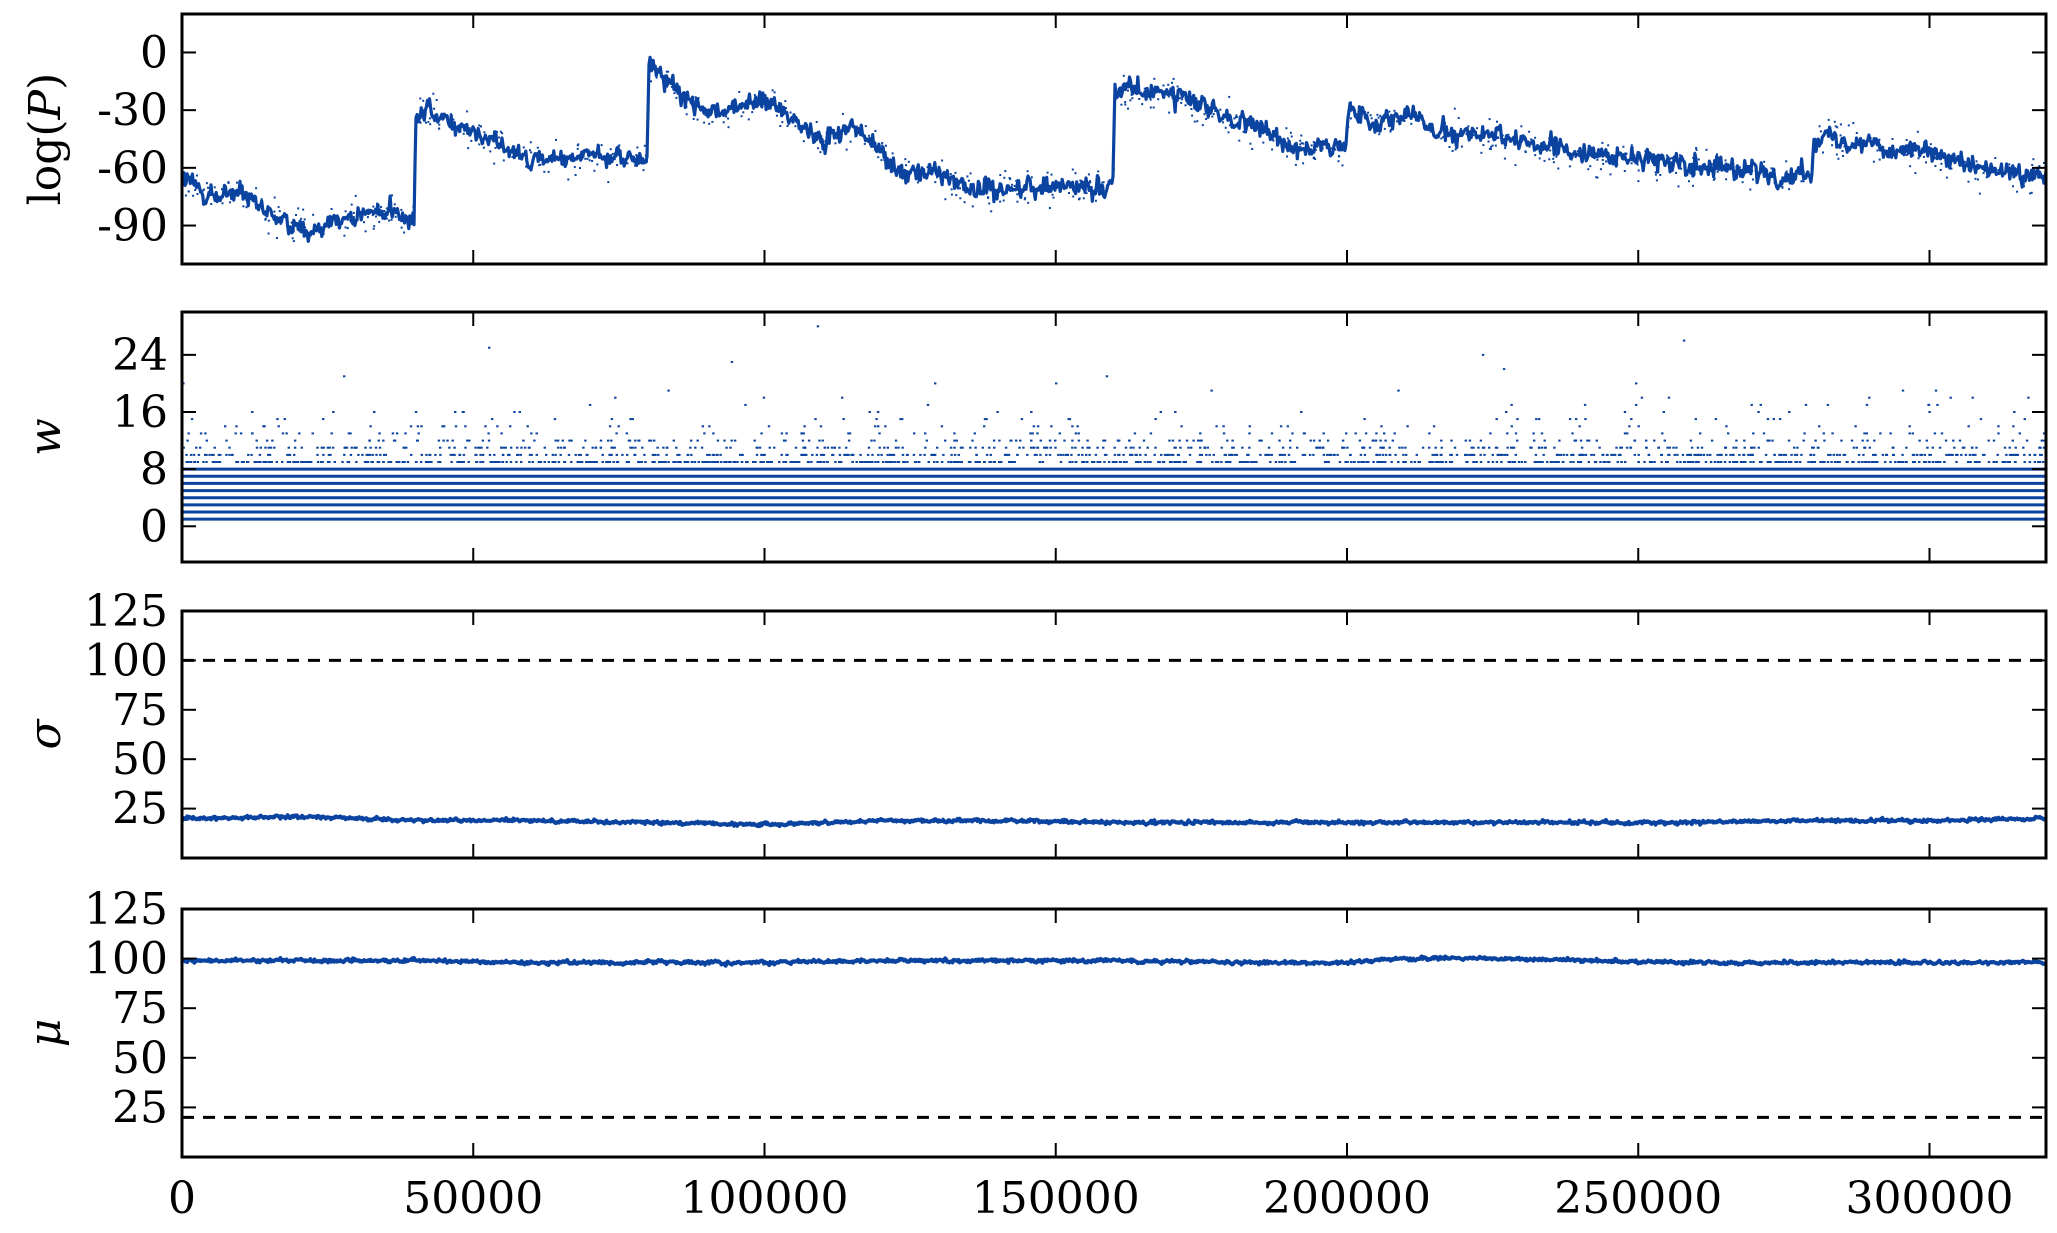  I want to click on plot-area, so click(1114, 1036).